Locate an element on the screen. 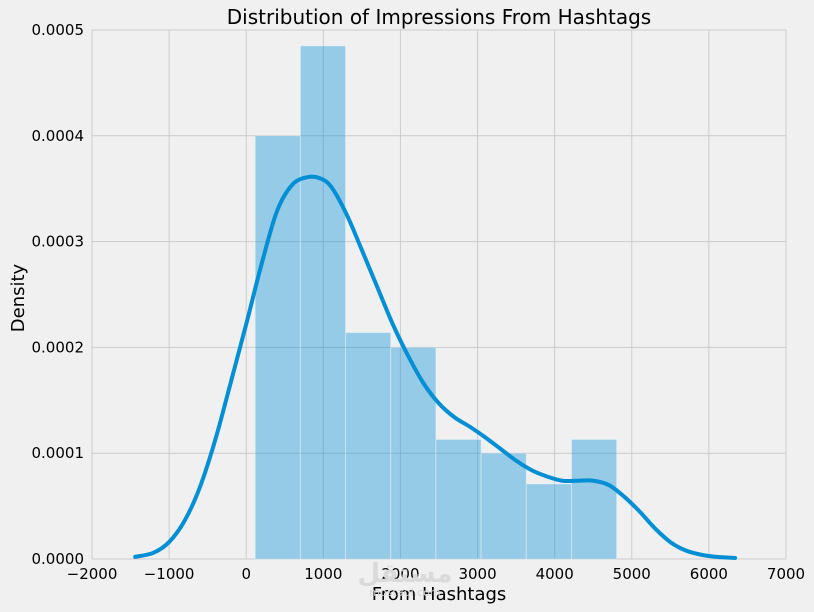 Image resolution: width=814 pixels, height=612 pixels. x-axis-label: From Hashtags is located at coordinates (439, 594).